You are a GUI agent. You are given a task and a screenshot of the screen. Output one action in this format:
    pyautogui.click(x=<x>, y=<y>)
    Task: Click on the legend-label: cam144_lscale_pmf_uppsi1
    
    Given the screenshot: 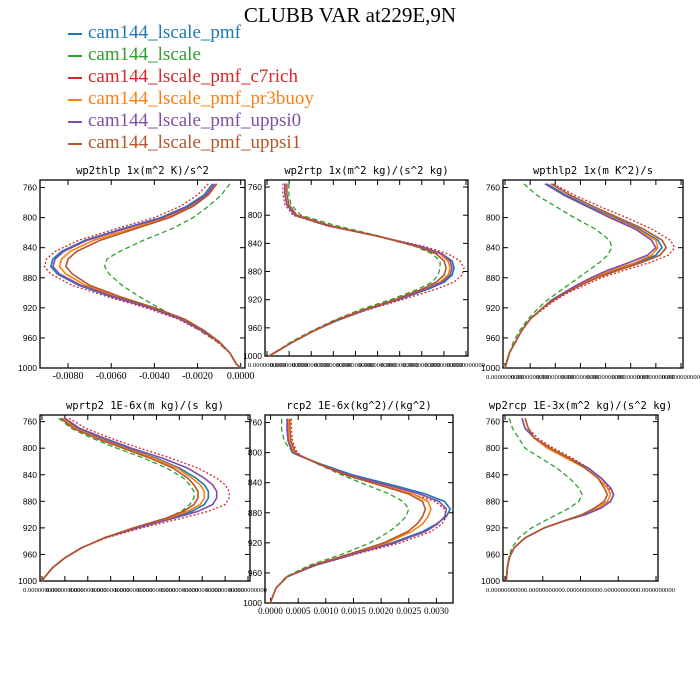 What is the action you would take?
    pyautogui.click(x=195, y=142)
    